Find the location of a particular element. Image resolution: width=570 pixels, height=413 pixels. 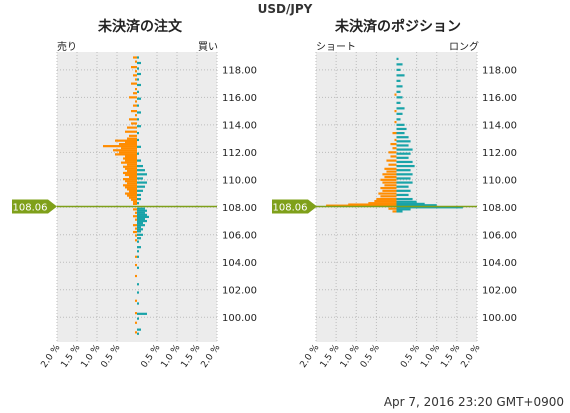

orders-panel-title: 未決済の注文 is located at coordinates (140, 27).